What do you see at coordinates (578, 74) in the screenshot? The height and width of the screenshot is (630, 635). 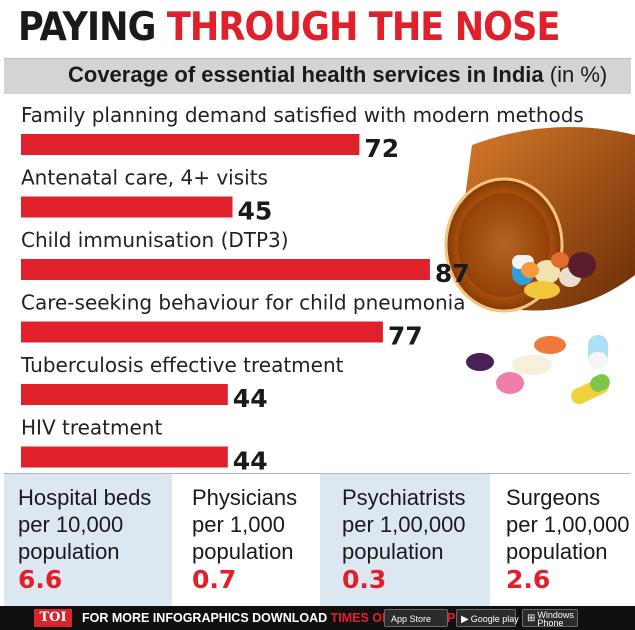 I see `subtitle-unit: (in %)` at bounding box center [578, 74].